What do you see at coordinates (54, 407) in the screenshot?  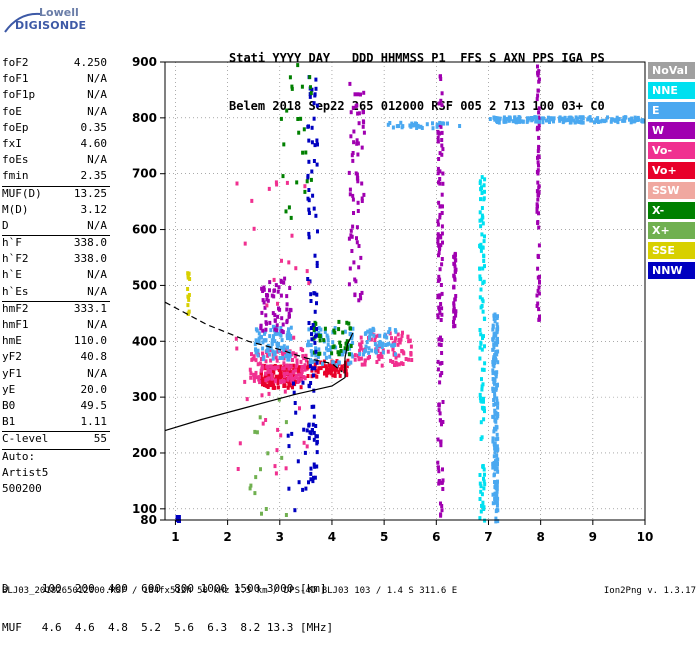 I see `param-row: B0 49.5` at bounding box center [54, 407].